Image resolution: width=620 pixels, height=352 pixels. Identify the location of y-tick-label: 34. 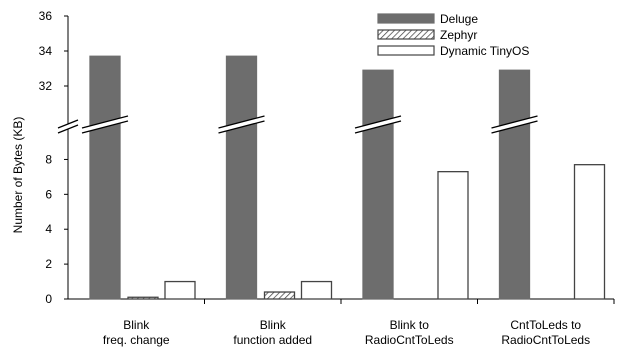
(46, 51).